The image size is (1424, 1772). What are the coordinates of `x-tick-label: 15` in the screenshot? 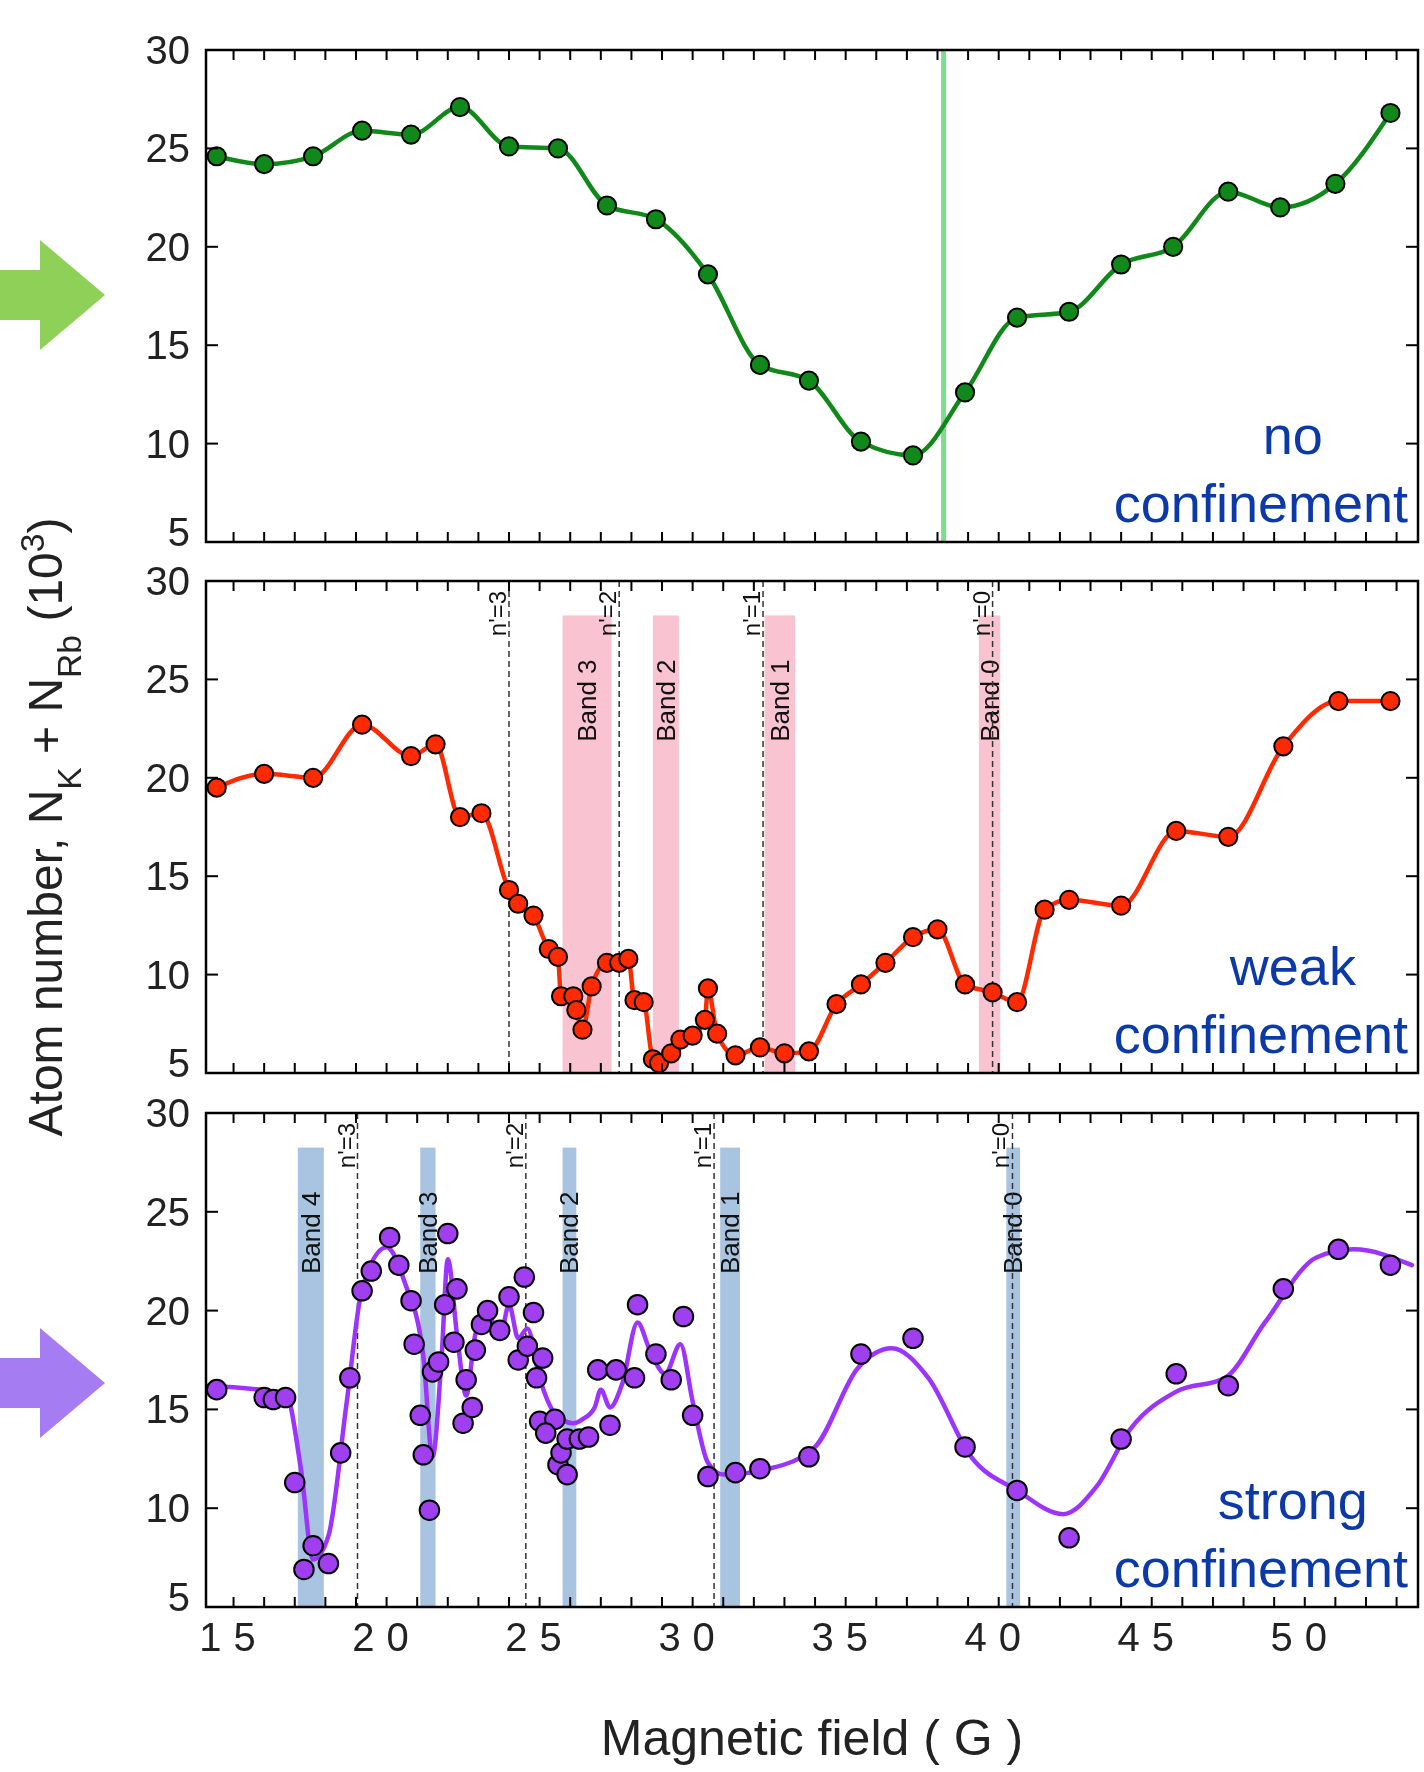 It's located at (233, 1637).